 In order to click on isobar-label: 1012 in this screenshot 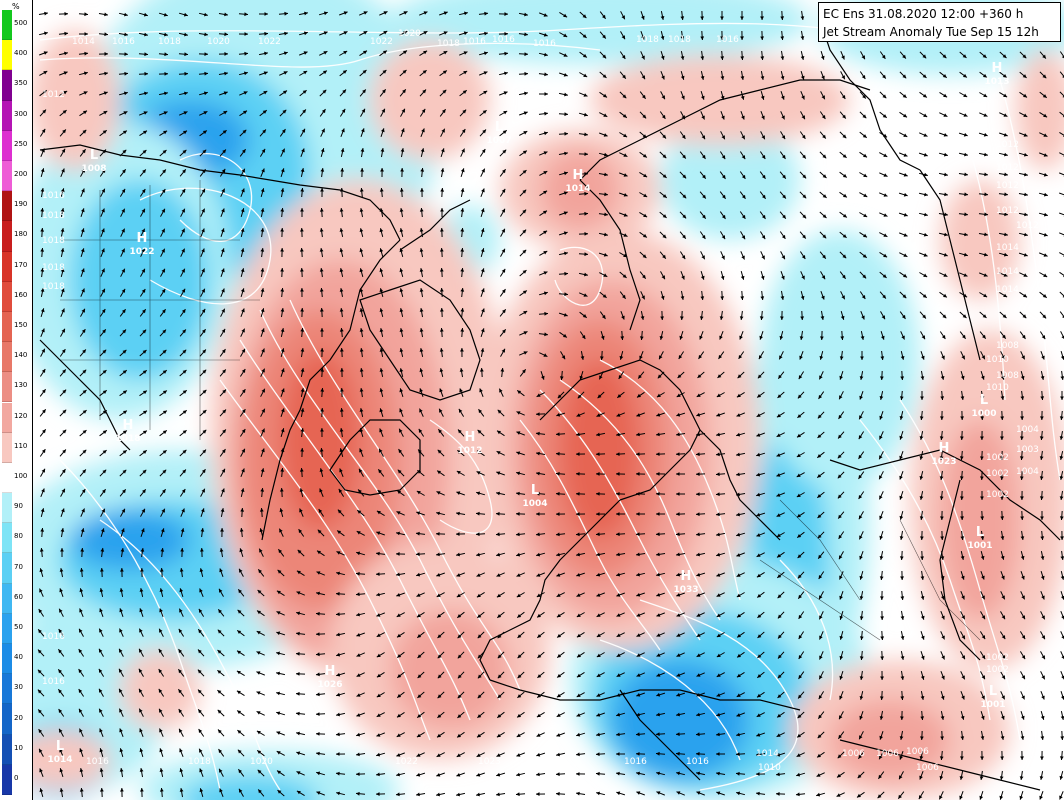, I will do `click(1007, 211)`.